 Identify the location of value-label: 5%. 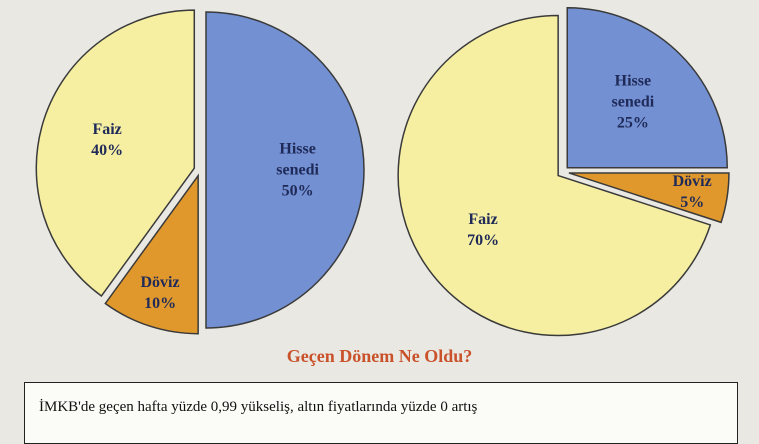
(692, 203).